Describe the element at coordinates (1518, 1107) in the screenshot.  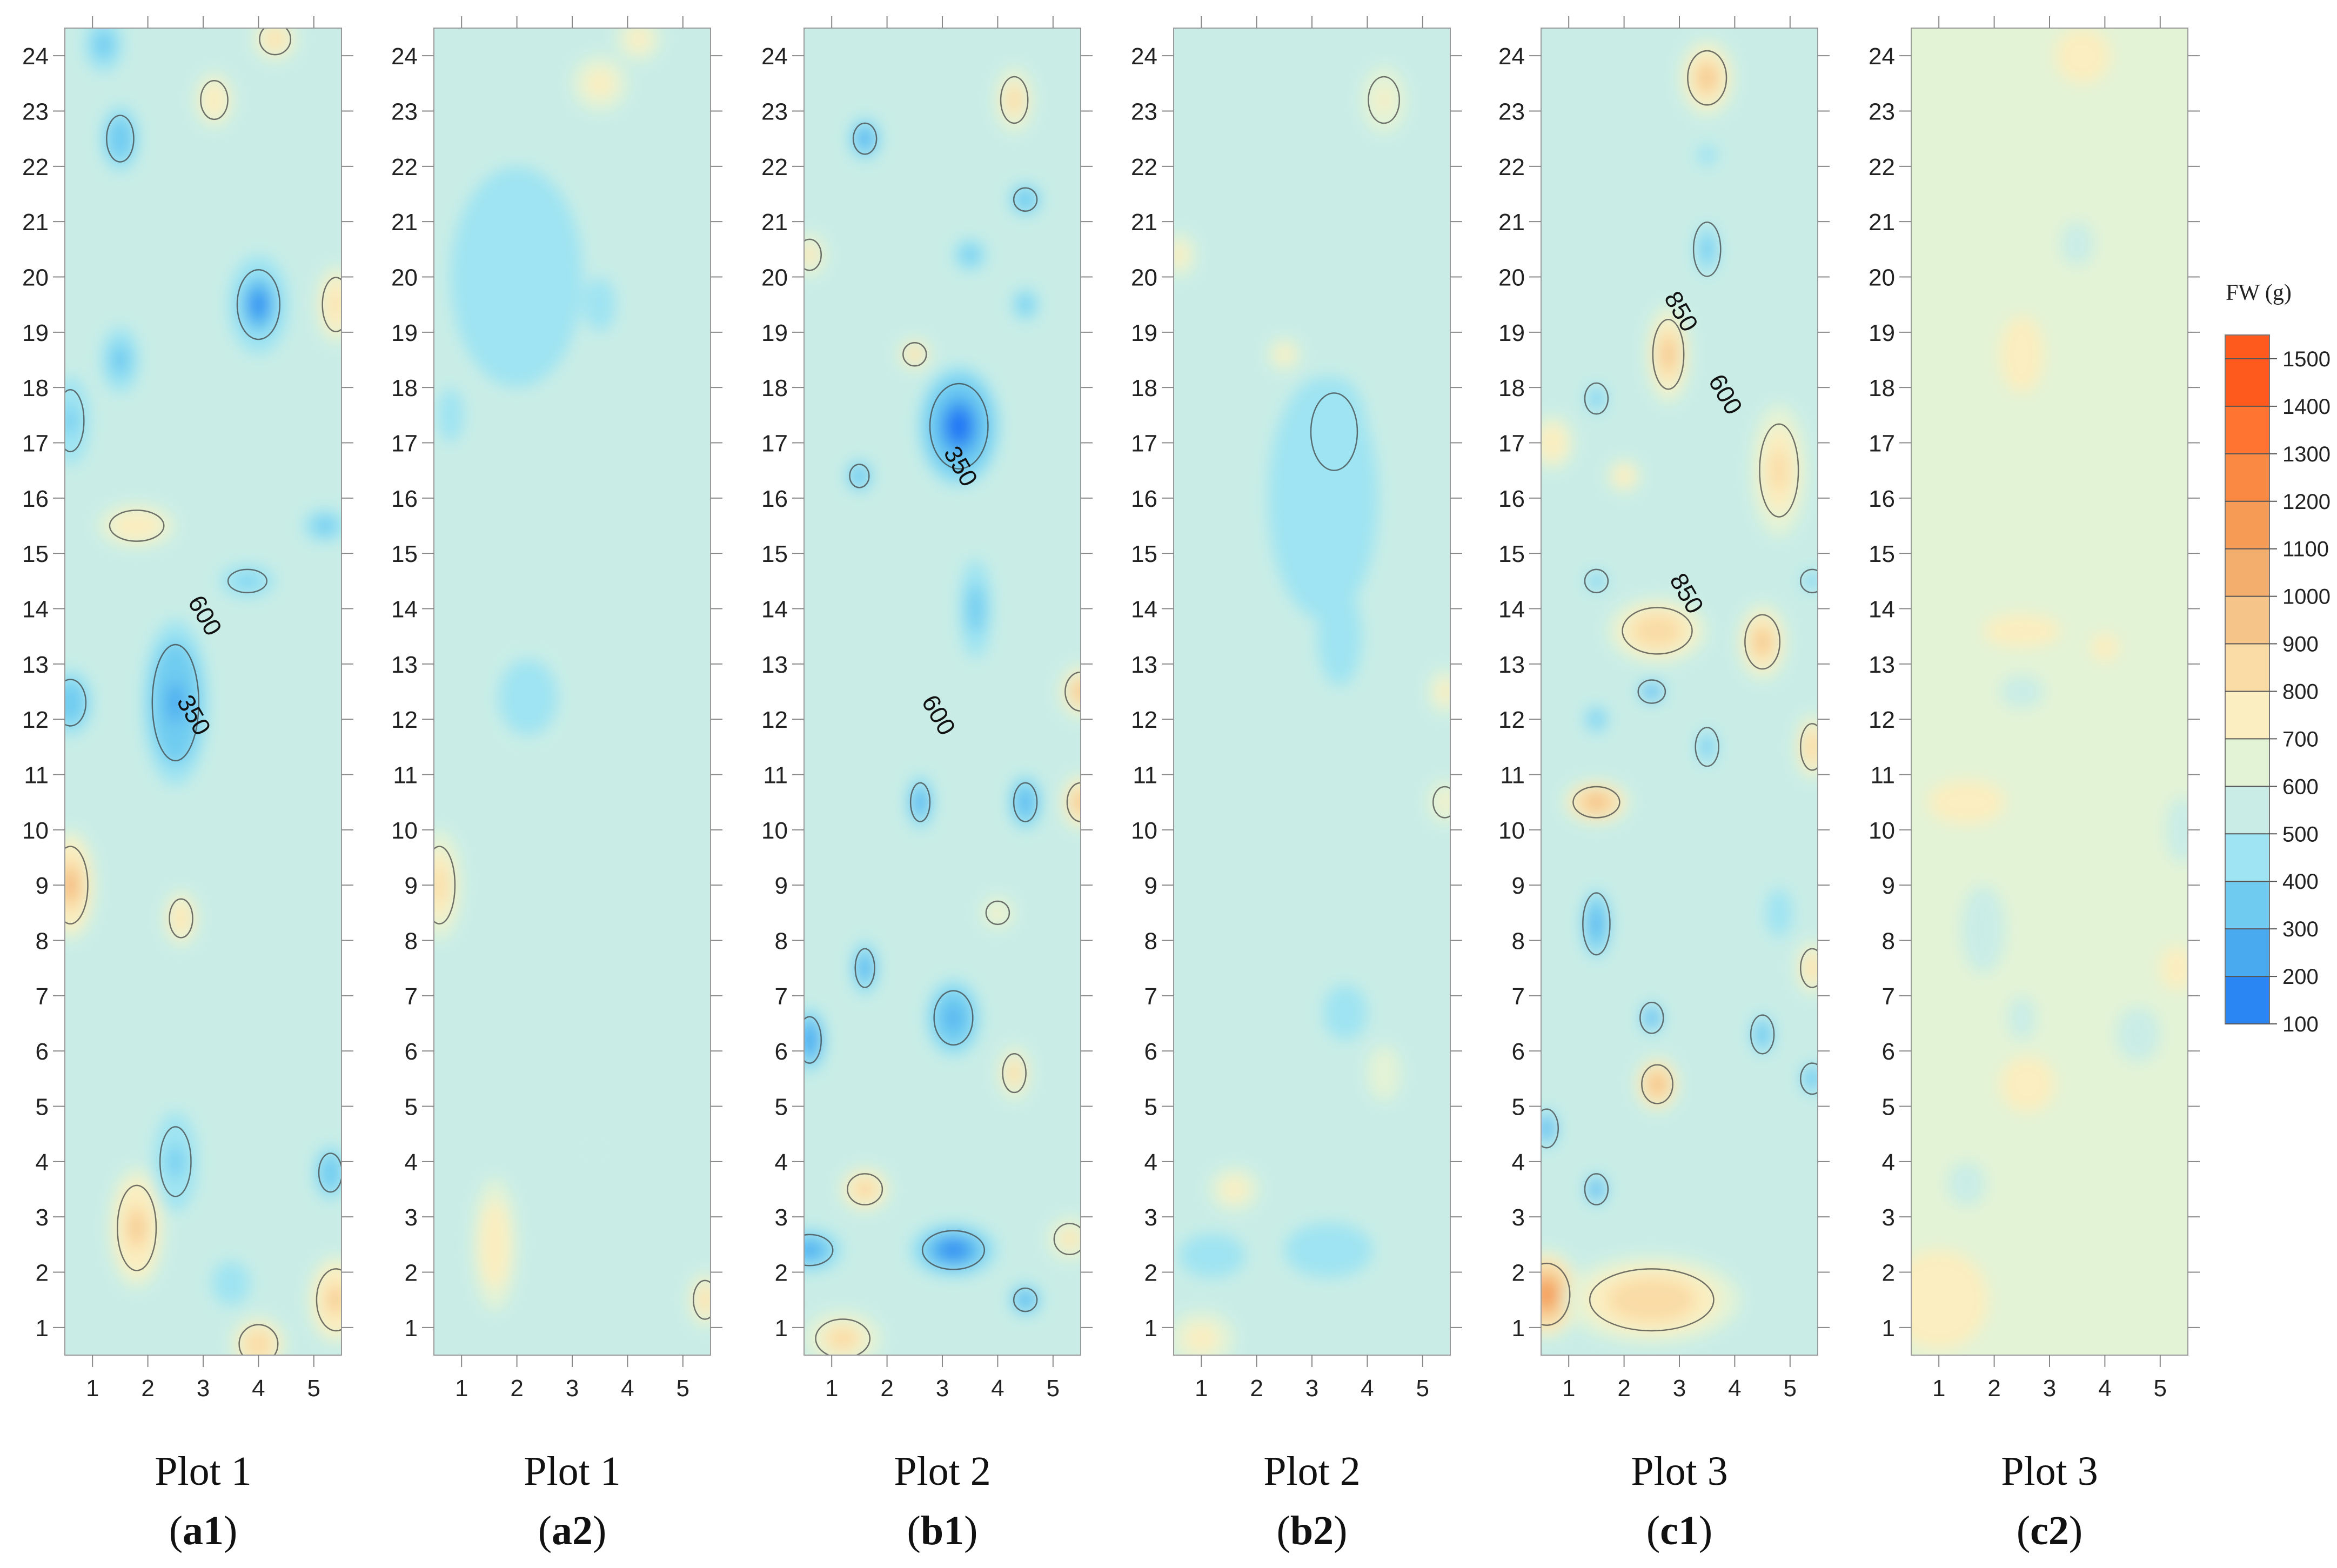
I see `y-tick-label: 5` at that location.